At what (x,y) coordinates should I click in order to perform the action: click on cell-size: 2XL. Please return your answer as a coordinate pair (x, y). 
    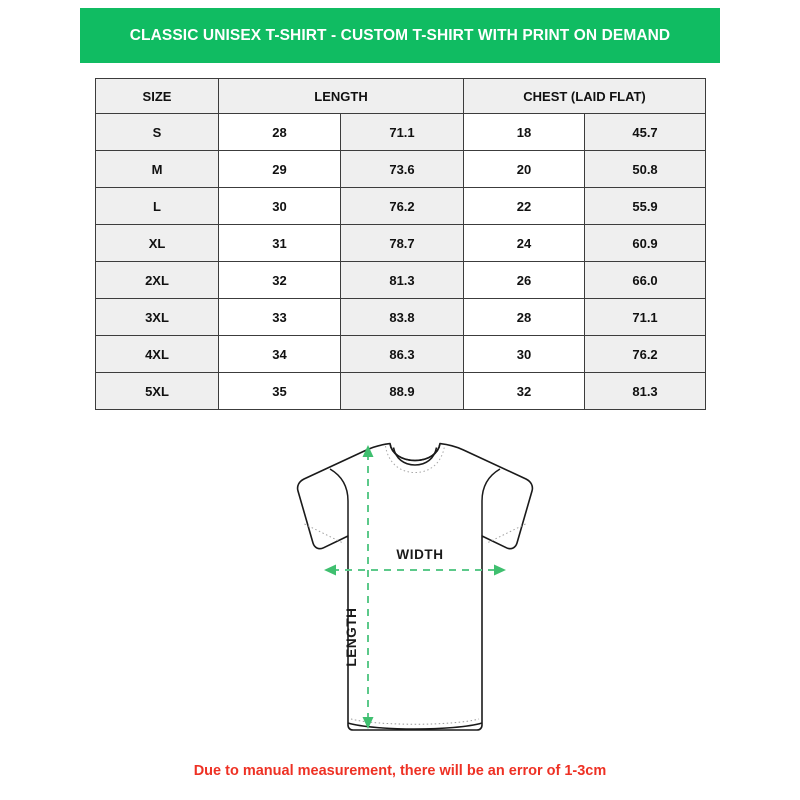
    Looking at the image, I should click on (157, 280).